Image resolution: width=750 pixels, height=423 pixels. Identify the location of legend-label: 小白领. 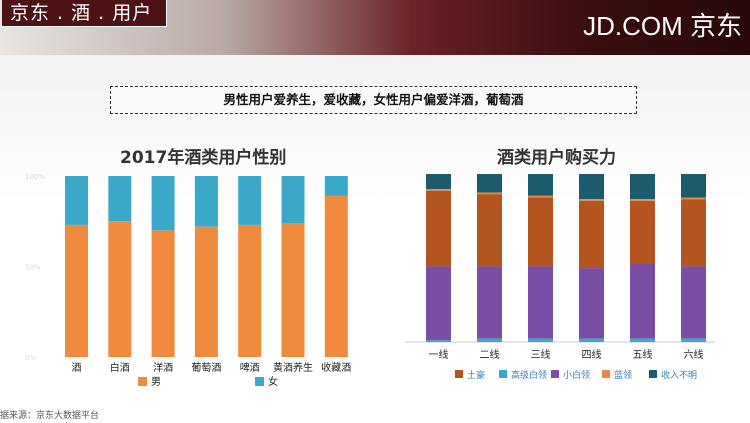
(576, 375).